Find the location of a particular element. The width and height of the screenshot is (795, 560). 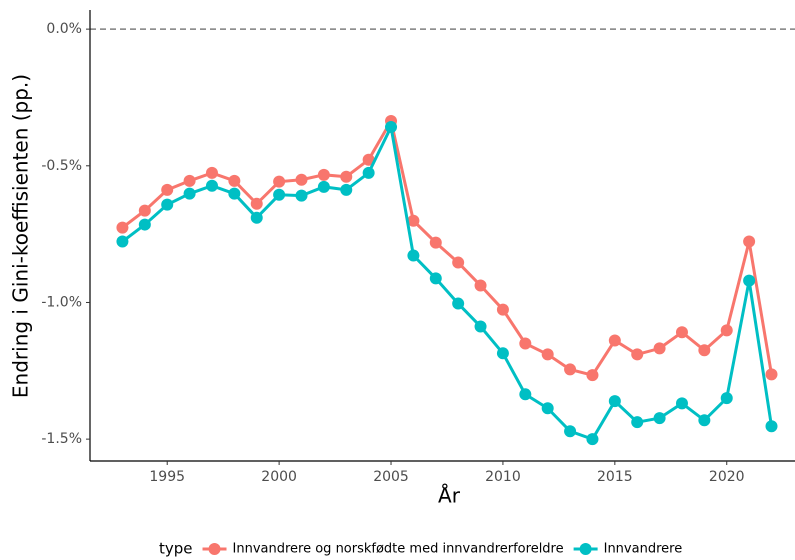

x-tick-label: 2000 is located at coordinates (279, 477).